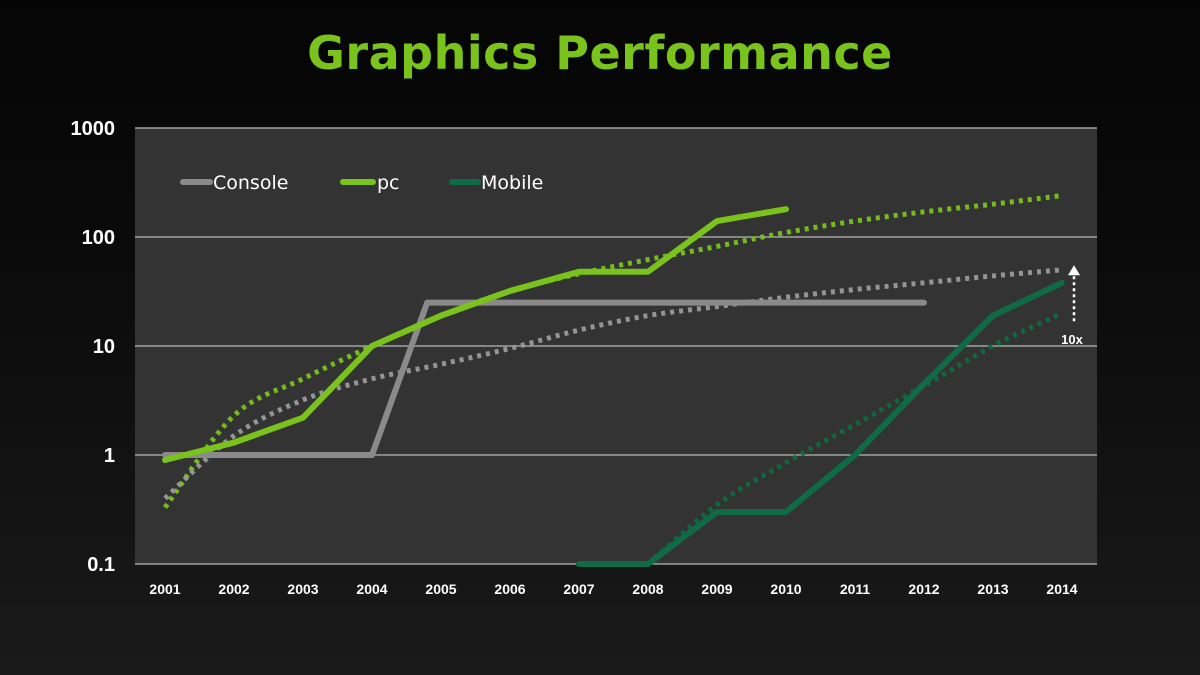  What do you see at coordinates (512, 183) in the screenshot?
I see `legend-label: Mobile` at bounding box center [512, 183].